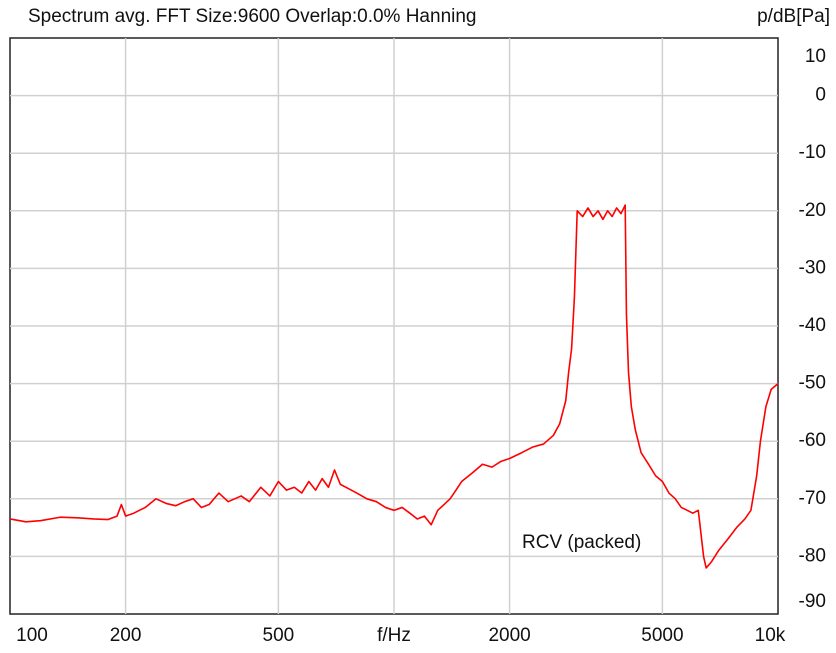 The height and width of the screenshot is (653, 836). I want to click on y-axis-label: p/dB[Pa], so click(793, 16).